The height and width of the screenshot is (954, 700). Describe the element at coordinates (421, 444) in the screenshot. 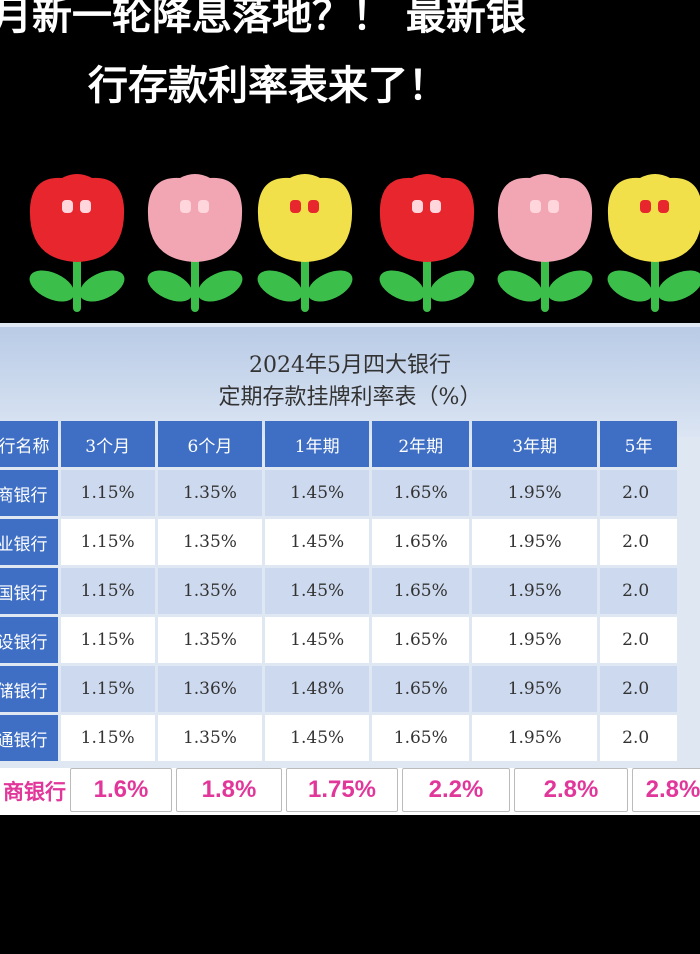

I see `header-2-year: 2年期` at that location.